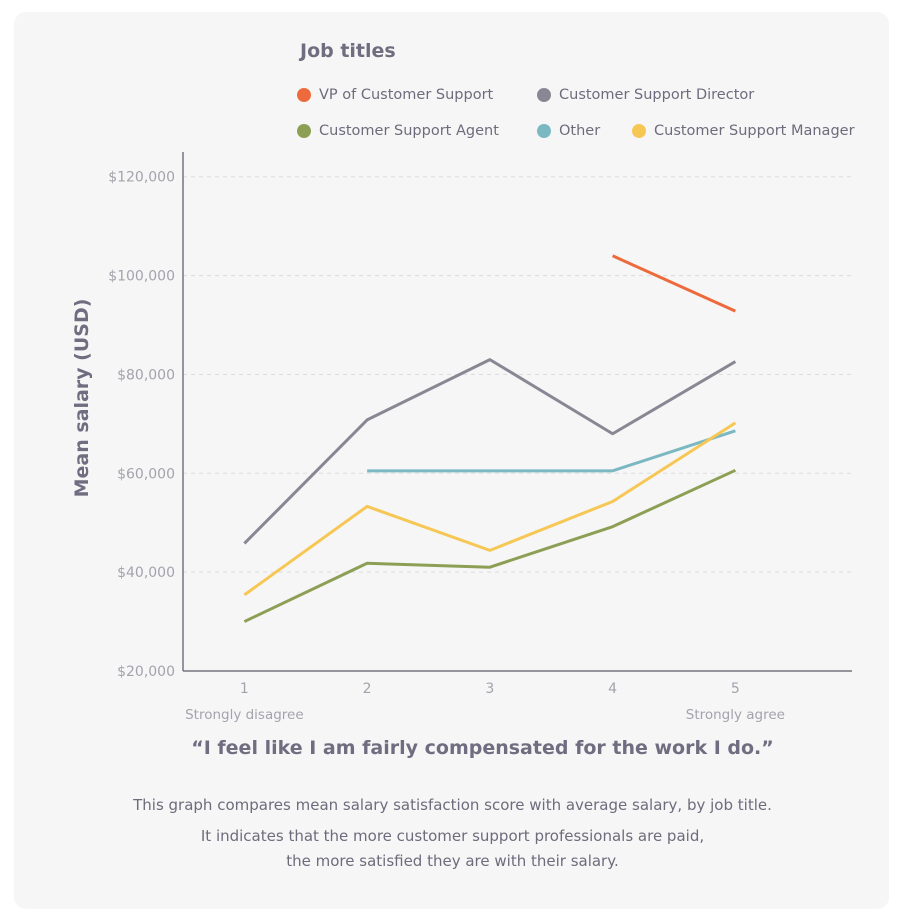 The height and width of the screenshot is (919, 905). What do you see at coordinates (735, 689) in the screenshot?
I see `x-tick-label: 5` at bounding box center [735, 689].